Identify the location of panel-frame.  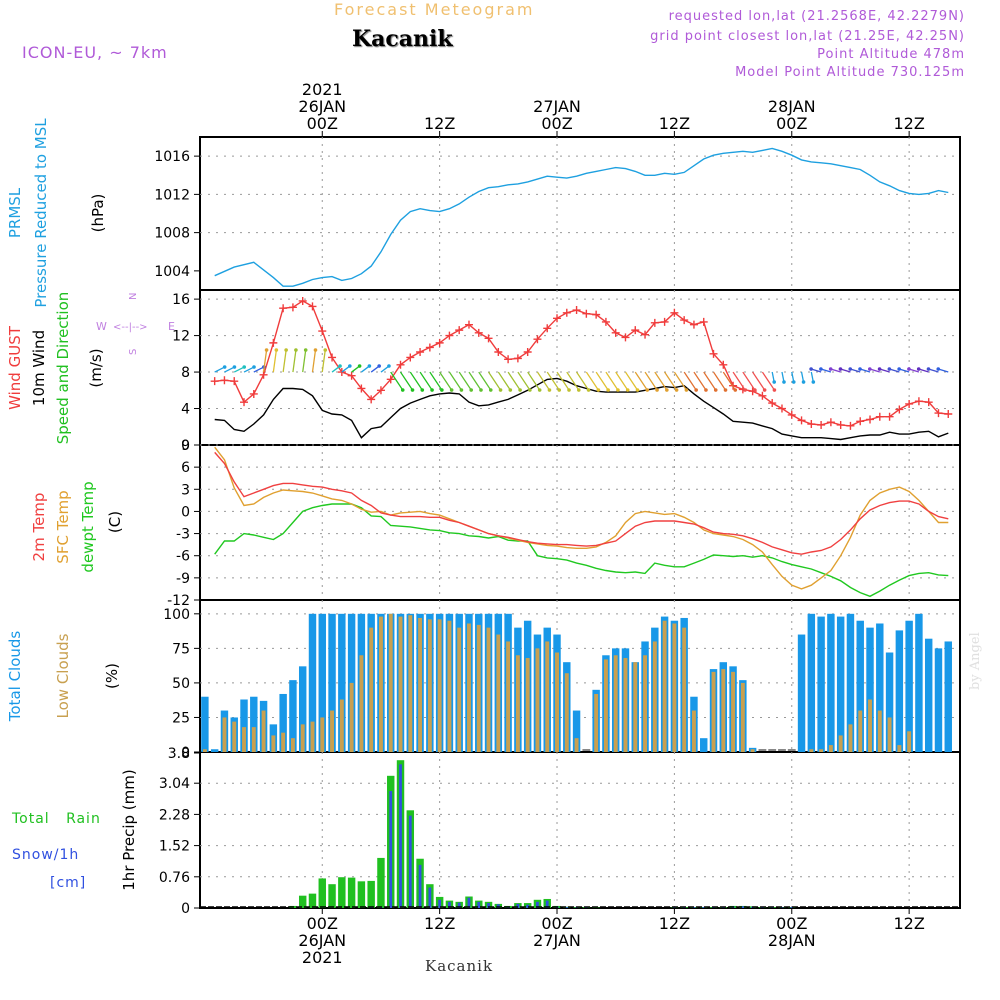
(580, 367).